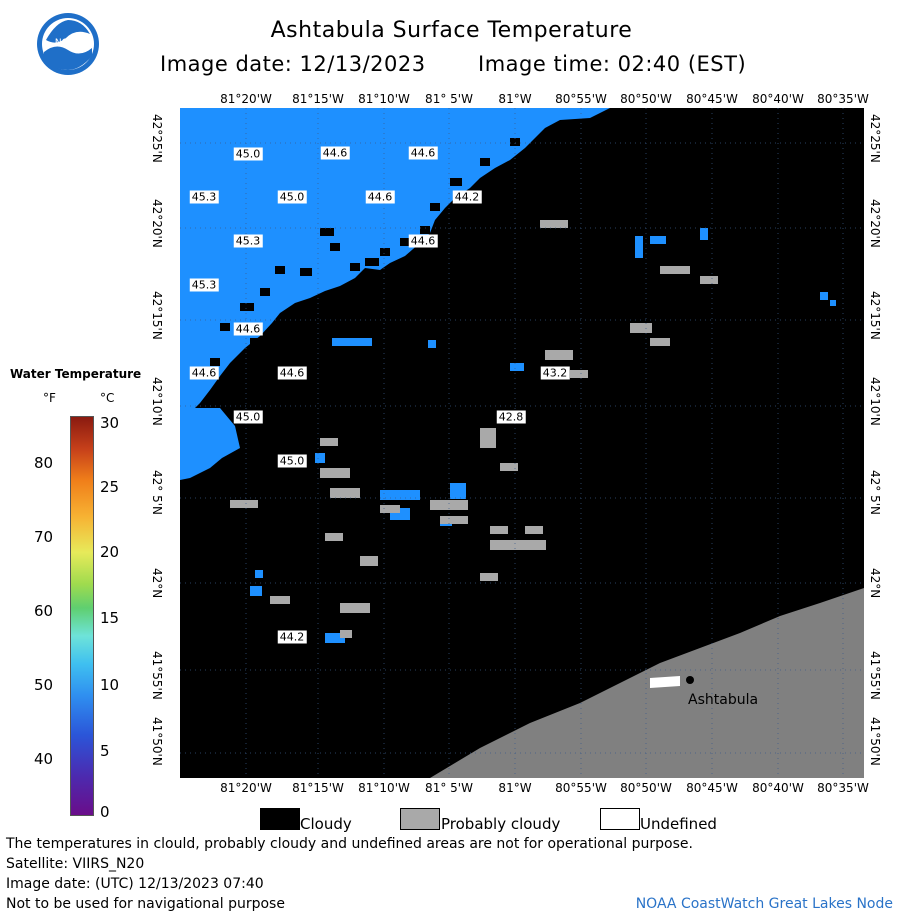 This screenshot has width=903, height=919. I want to click on lat-label-right: 41°50'N, so click(875, 741).